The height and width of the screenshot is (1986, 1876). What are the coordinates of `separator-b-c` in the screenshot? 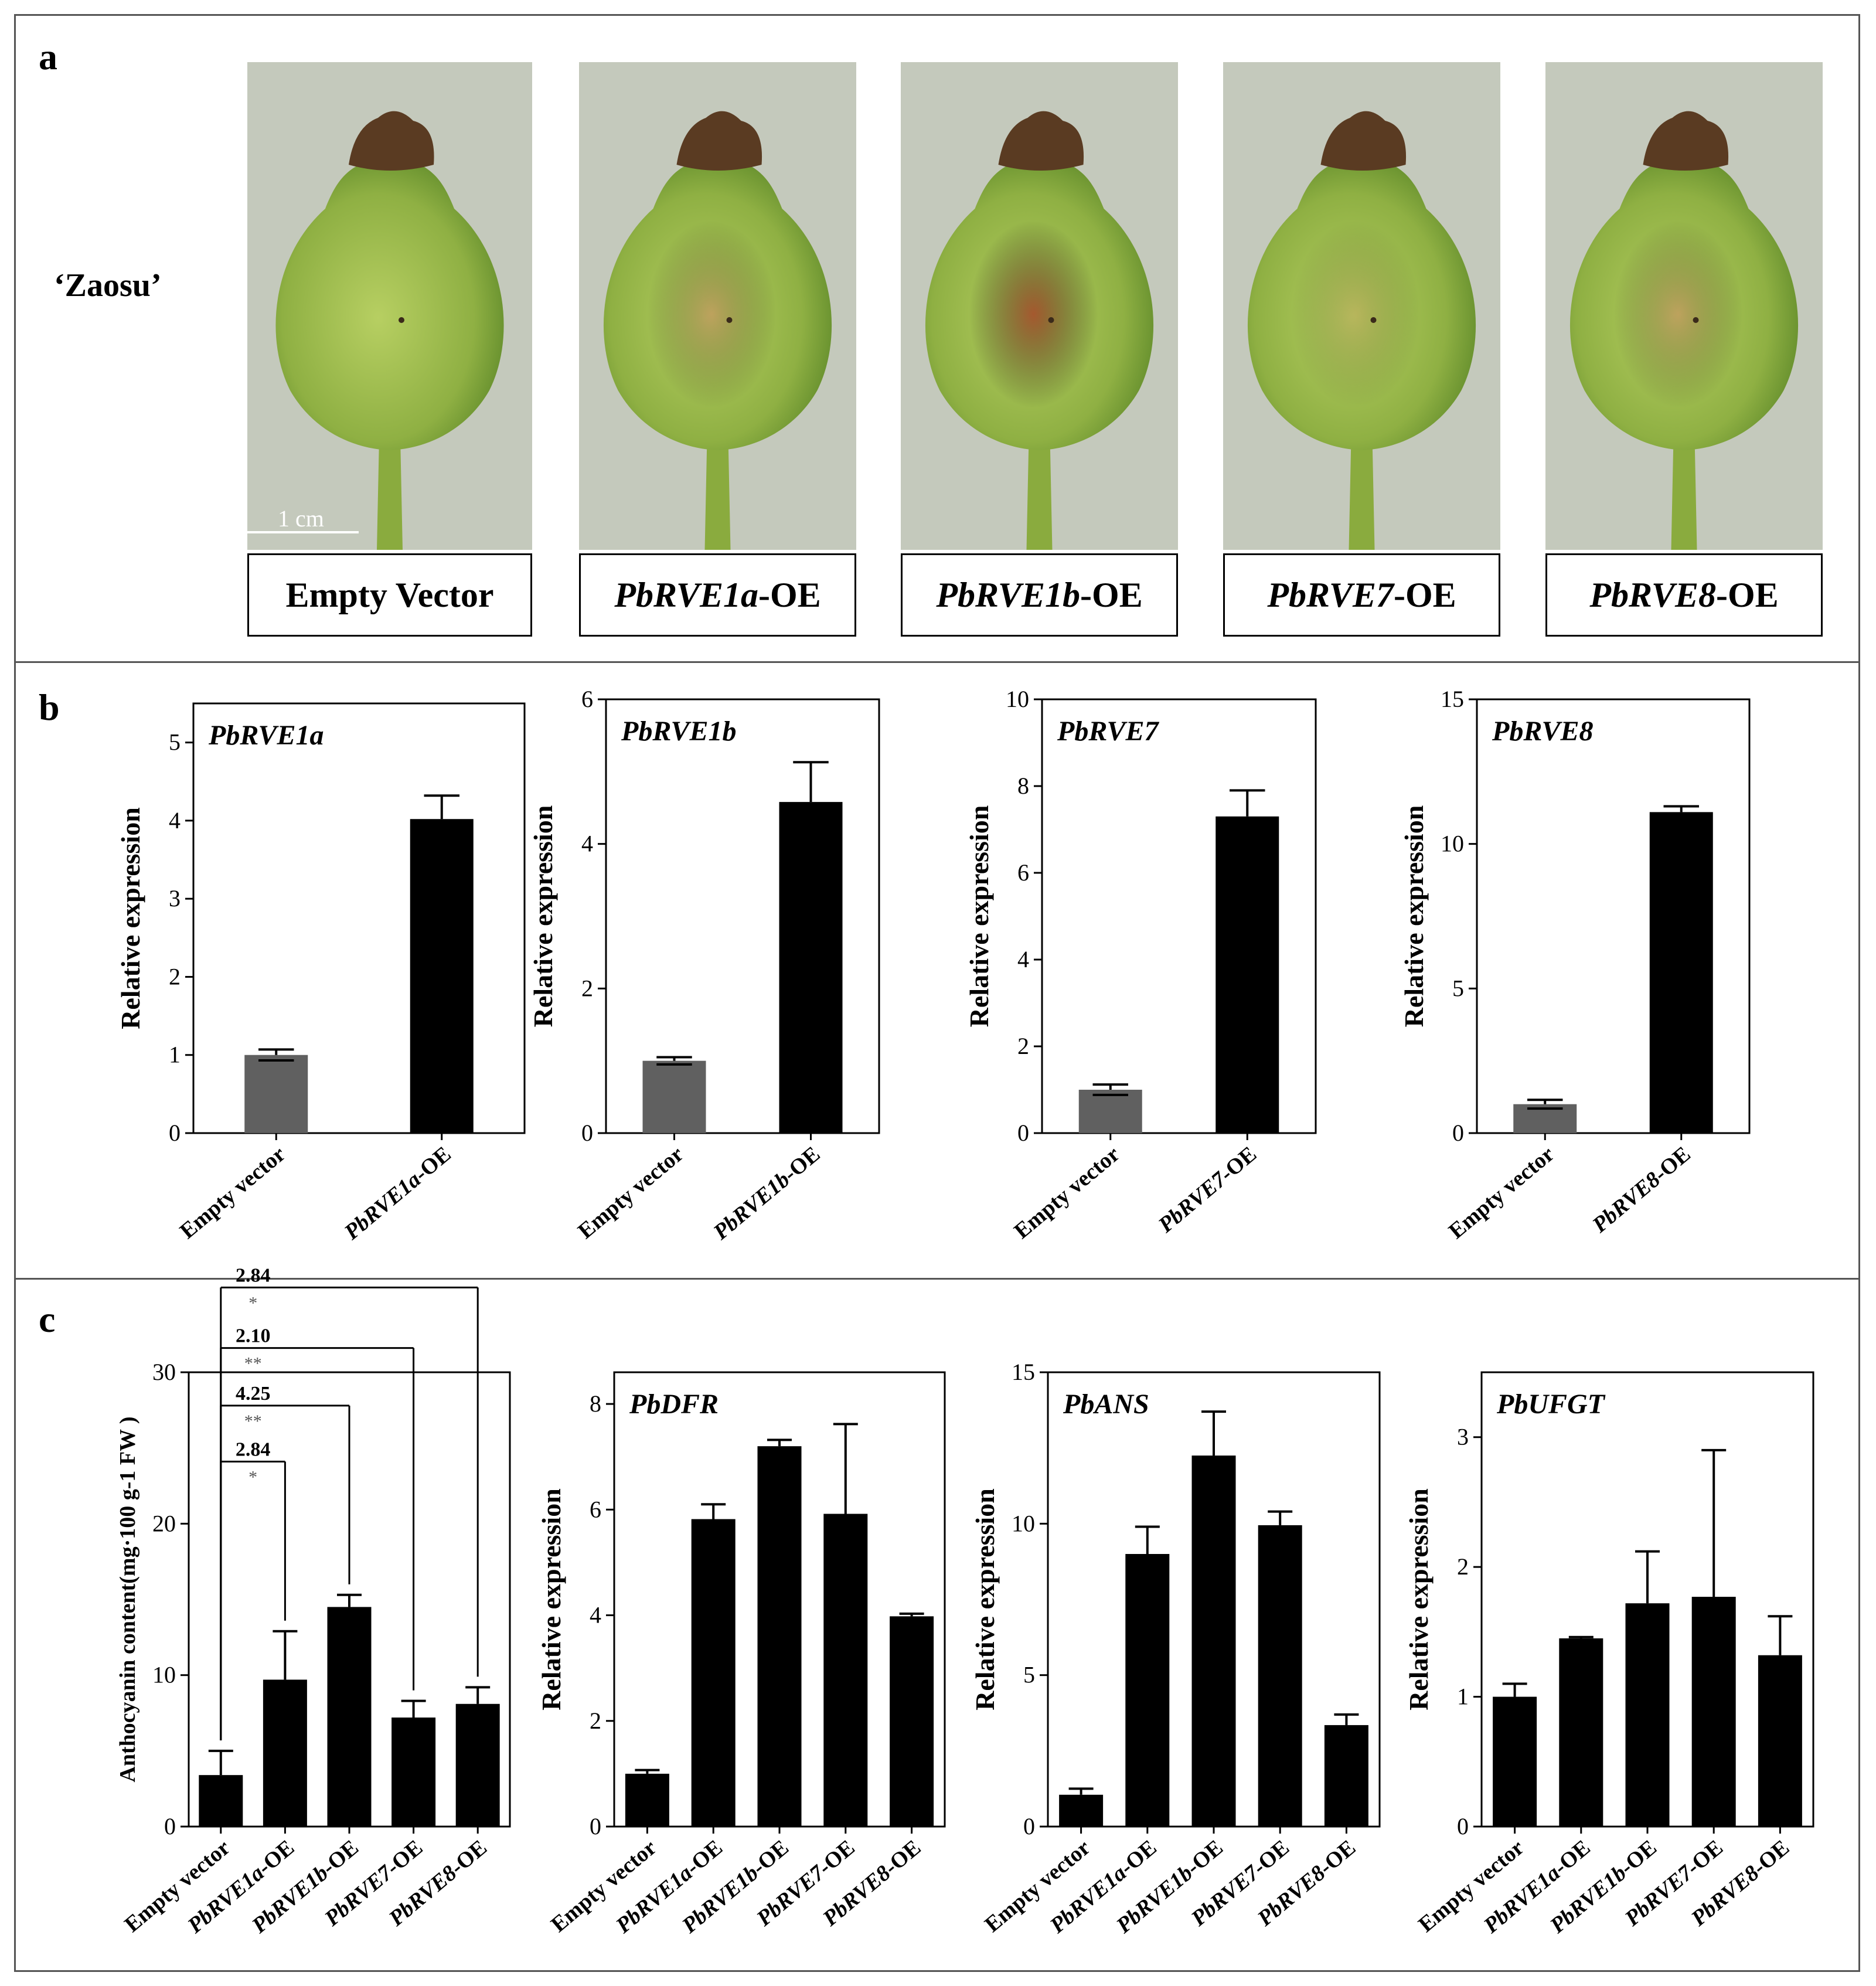 It's located at (937, 1279).